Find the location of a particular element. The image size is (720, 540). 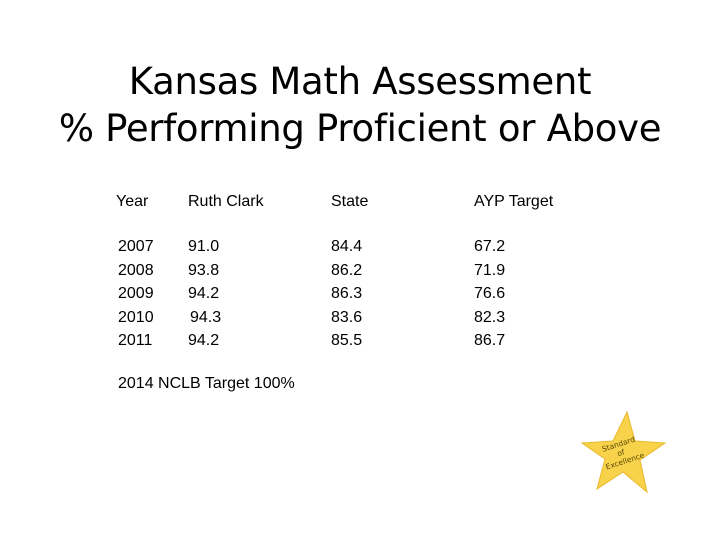

ayp-target-cell: 86.7 is located at coordinates (490, 340).